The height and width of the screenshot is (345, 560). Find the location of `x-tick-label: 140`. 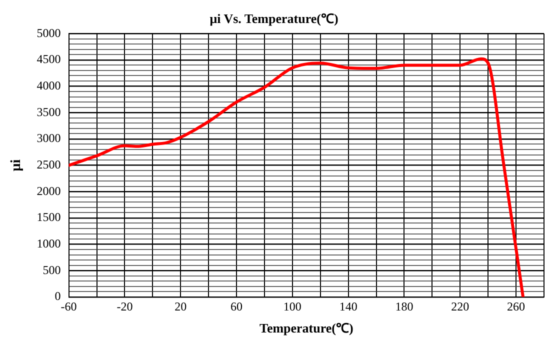

x-tick-label: 140 is located at coordinates (348, 306).